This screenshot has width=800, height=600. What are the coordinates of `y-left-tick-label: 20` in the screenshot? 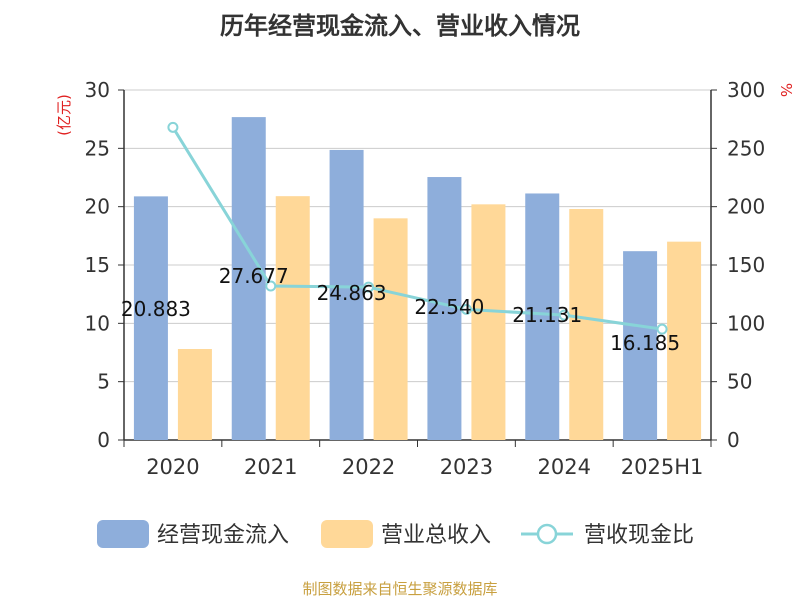 It's located at (97, 207).